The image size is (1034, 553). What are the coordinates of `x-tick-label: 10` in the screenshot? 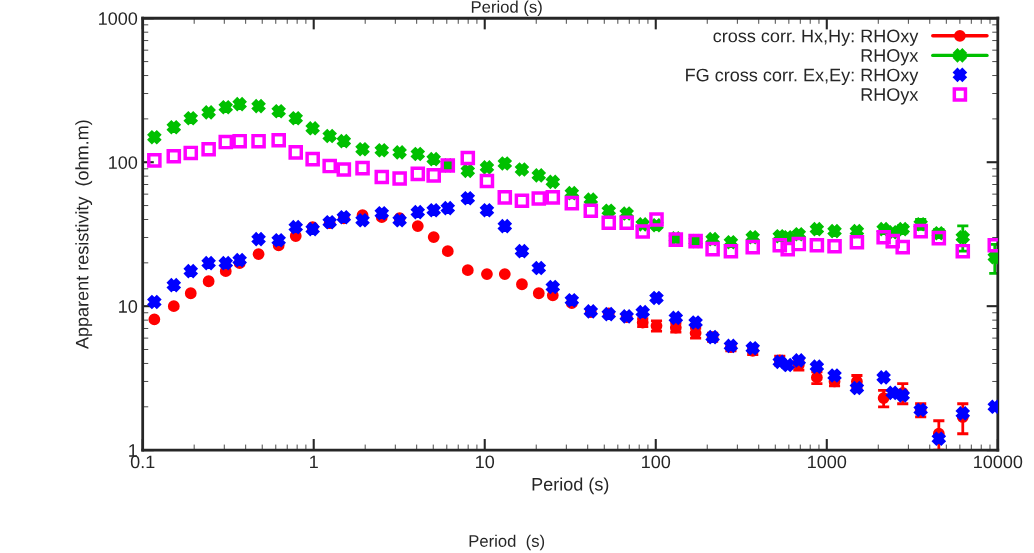 It's located at (485, 462).